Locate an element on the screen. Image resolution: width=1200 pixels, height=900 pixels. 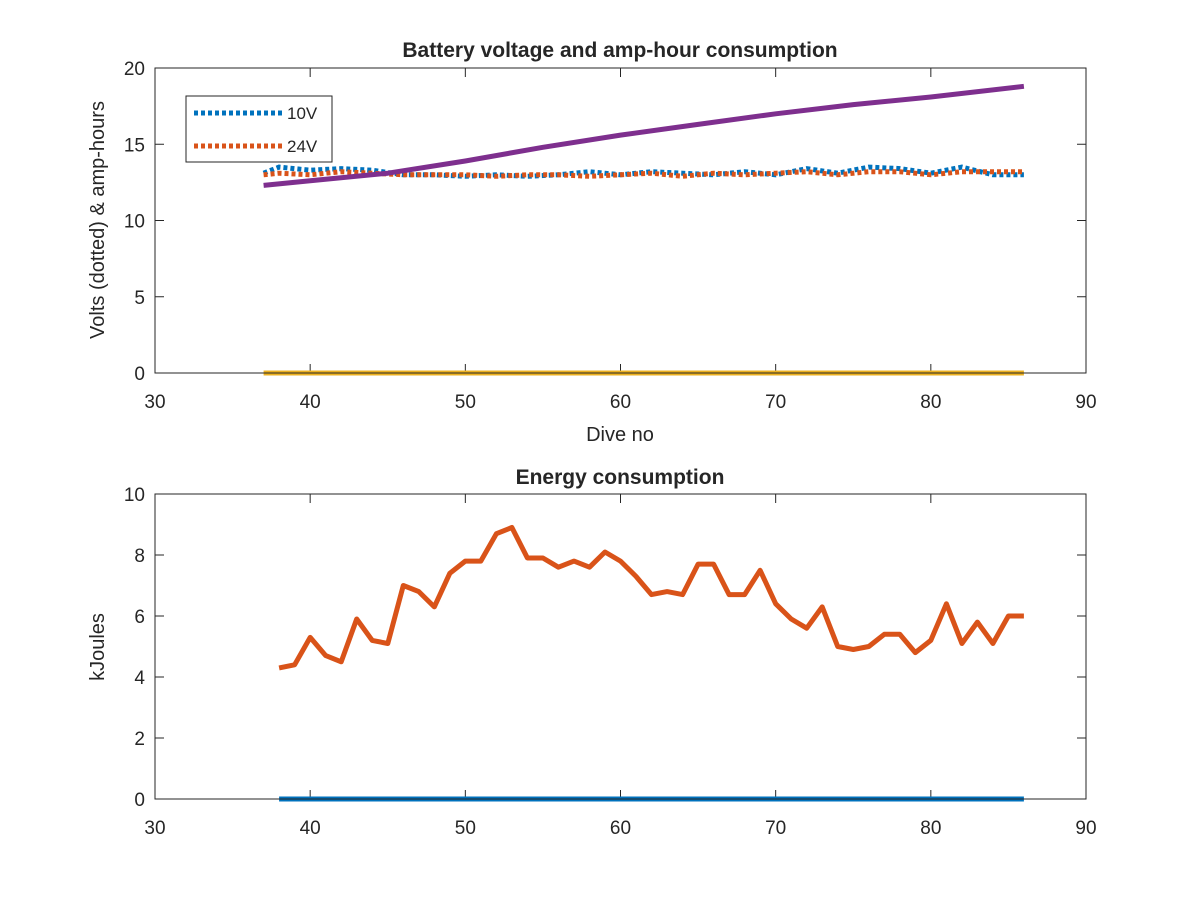
voltage-y-axis-label: Volts (dotted) & amp-hours is located at coordinates (98, 220).